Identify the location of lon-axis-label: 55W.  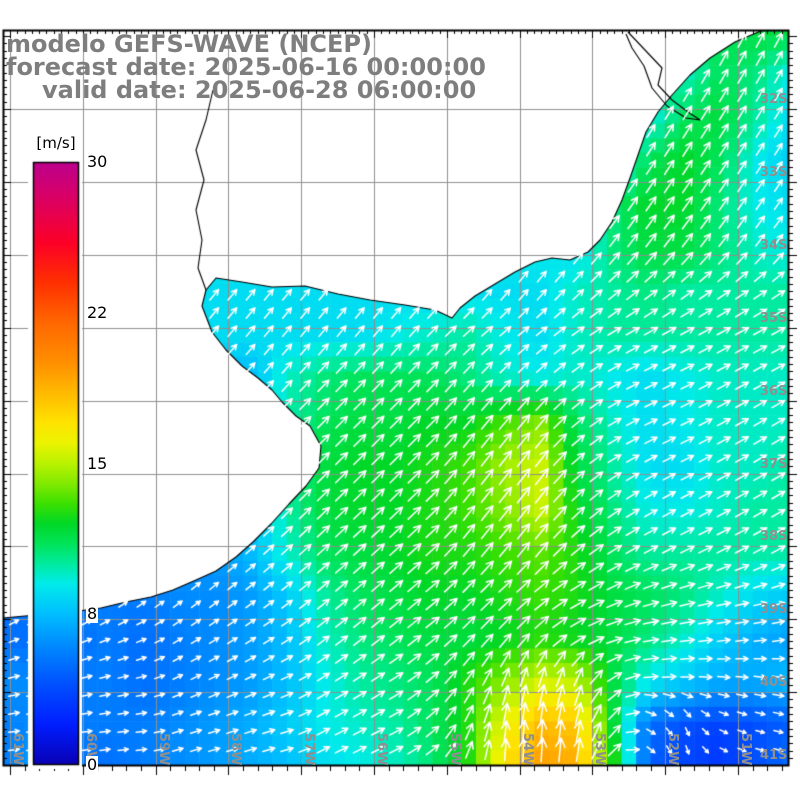
(454, 749).